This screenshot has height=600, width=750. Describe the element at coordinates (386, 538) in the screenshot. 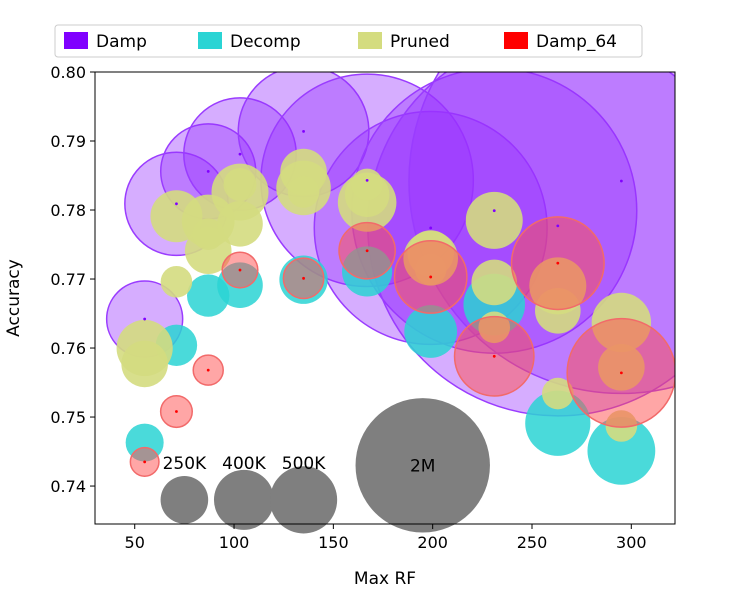

I see `x-axis: 50 100 150 200 250 300` at that location.